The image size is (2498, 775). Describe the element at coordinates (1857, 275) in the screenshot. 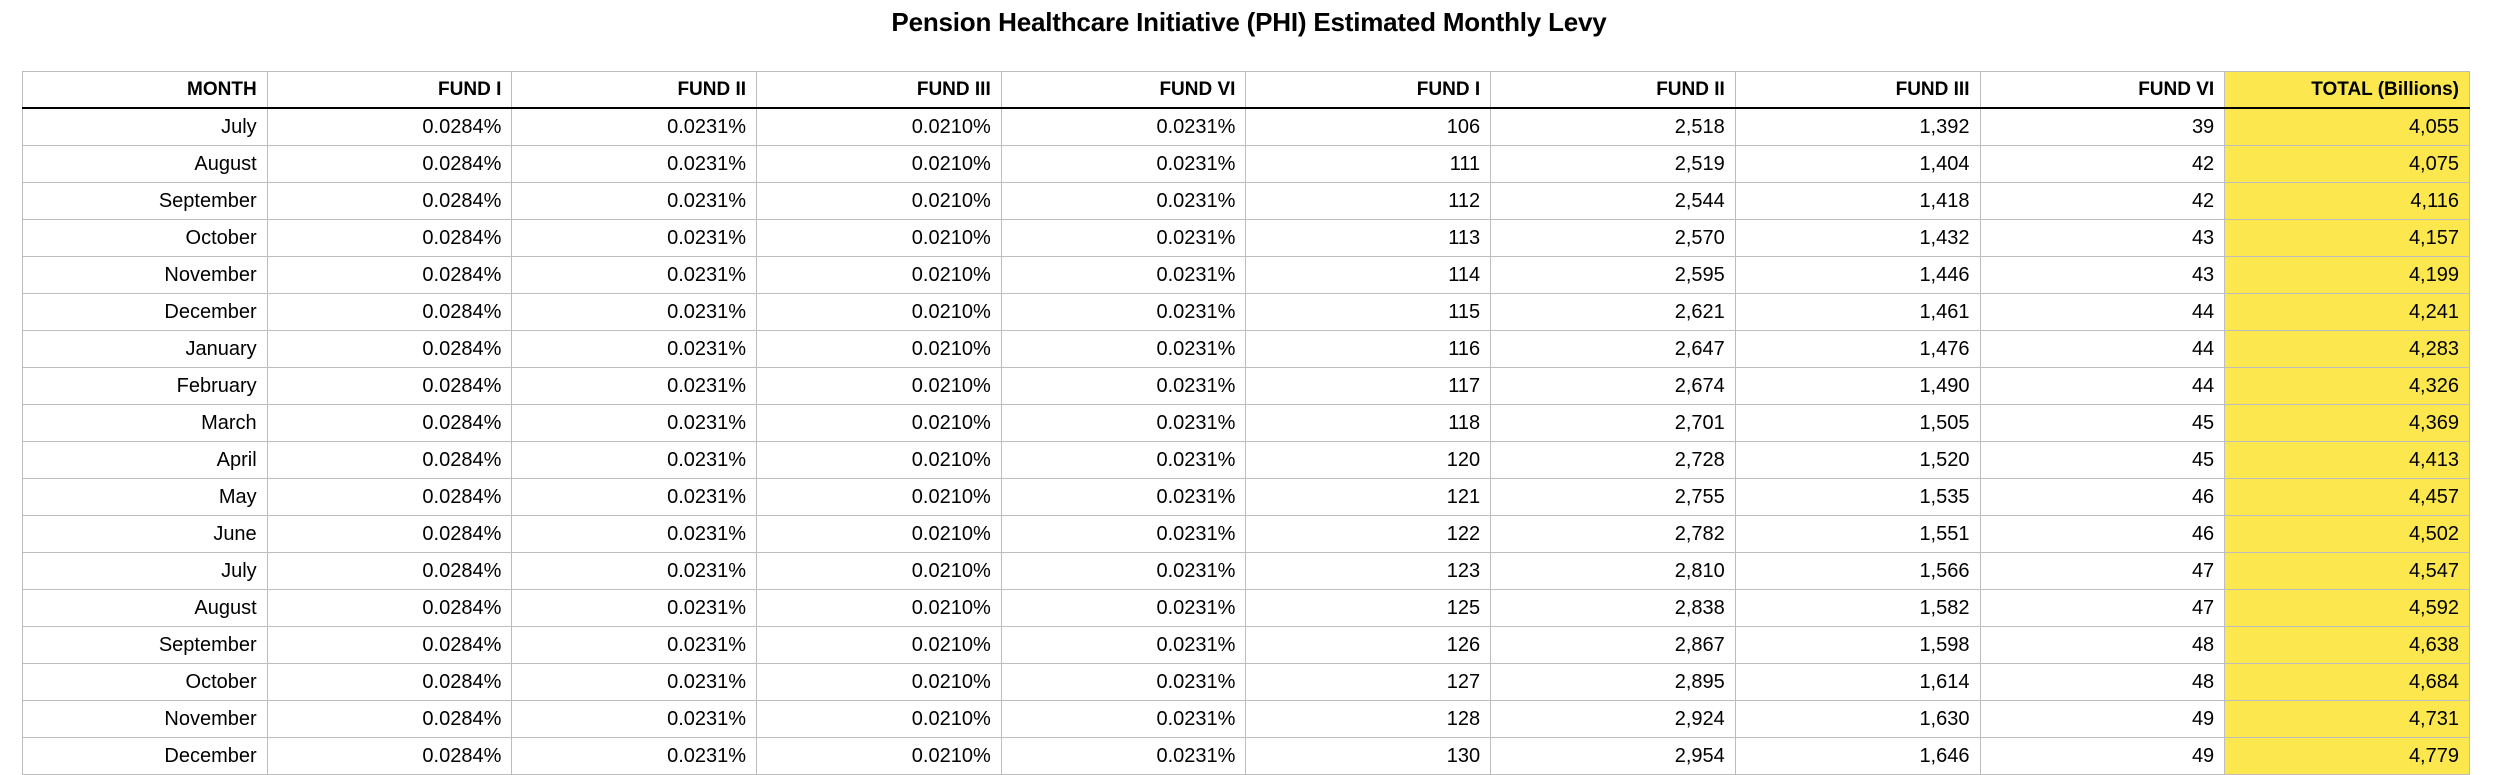

I see `cell-value: 1,446` at that location.